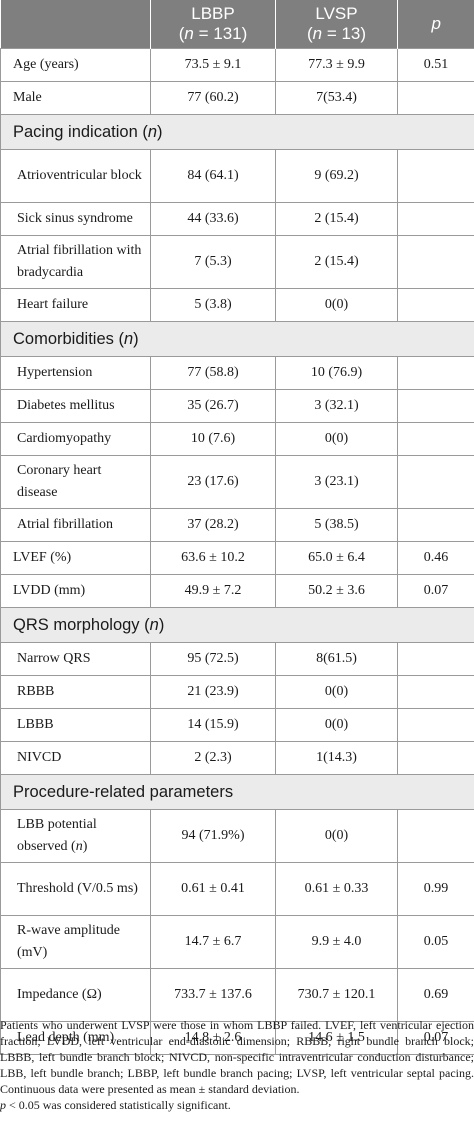  What do you see at coordinates (336, 889) in the screenshot?
I see `cell-lvsp: 0.61 ± 0.33` at bounding box center [336, 889].